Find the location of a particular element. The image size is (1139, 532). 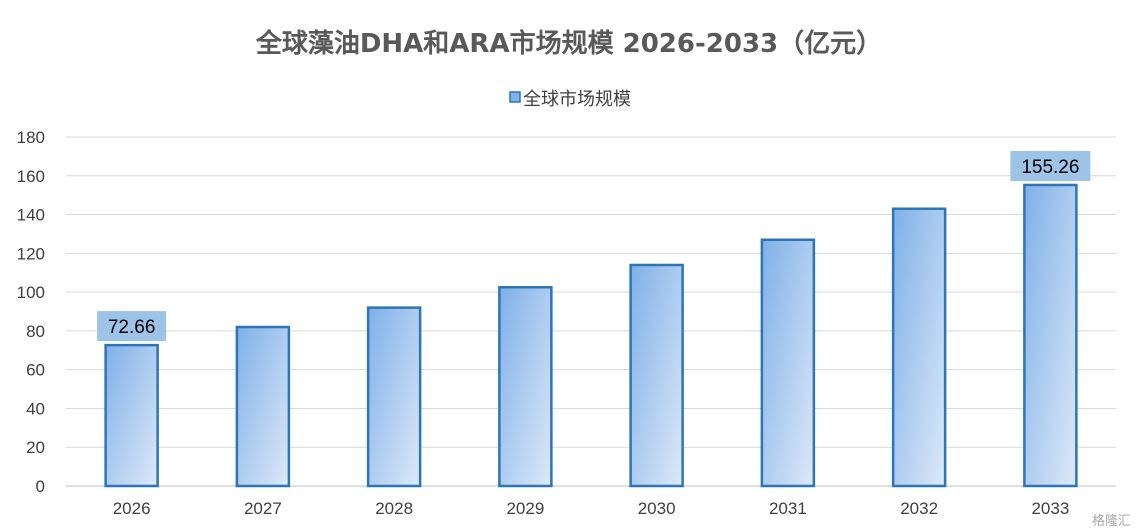

data-label-text: 155.26 is located at coordinates (1050, 167).